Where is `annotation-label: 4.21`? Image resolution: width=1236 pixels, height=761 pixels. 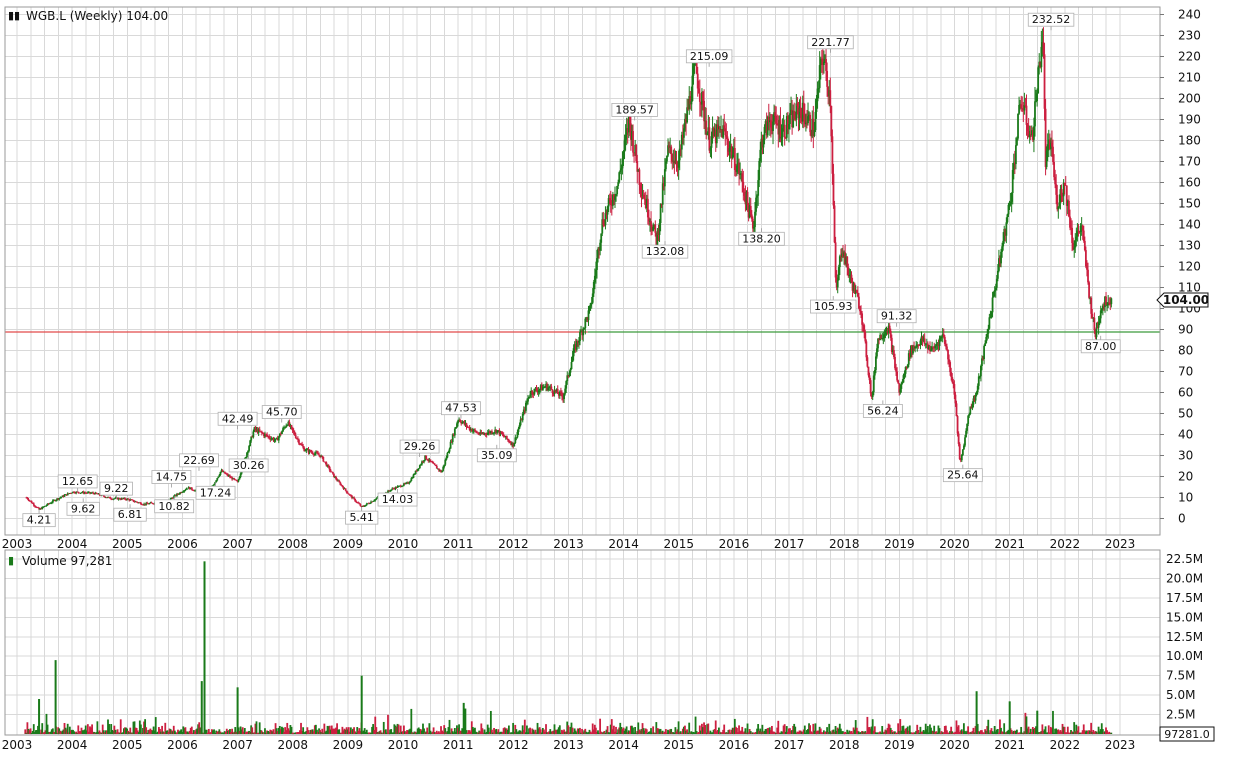 annotation-label: 4.21 is located at coordinates (39, 520).